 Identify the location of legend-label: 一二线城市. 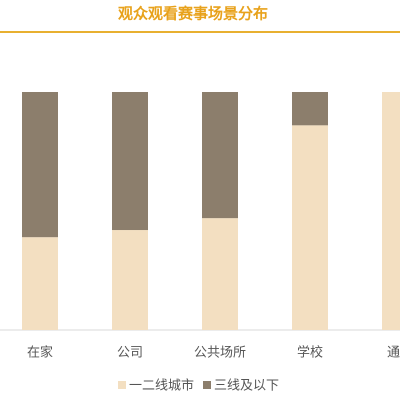
(161, 386).